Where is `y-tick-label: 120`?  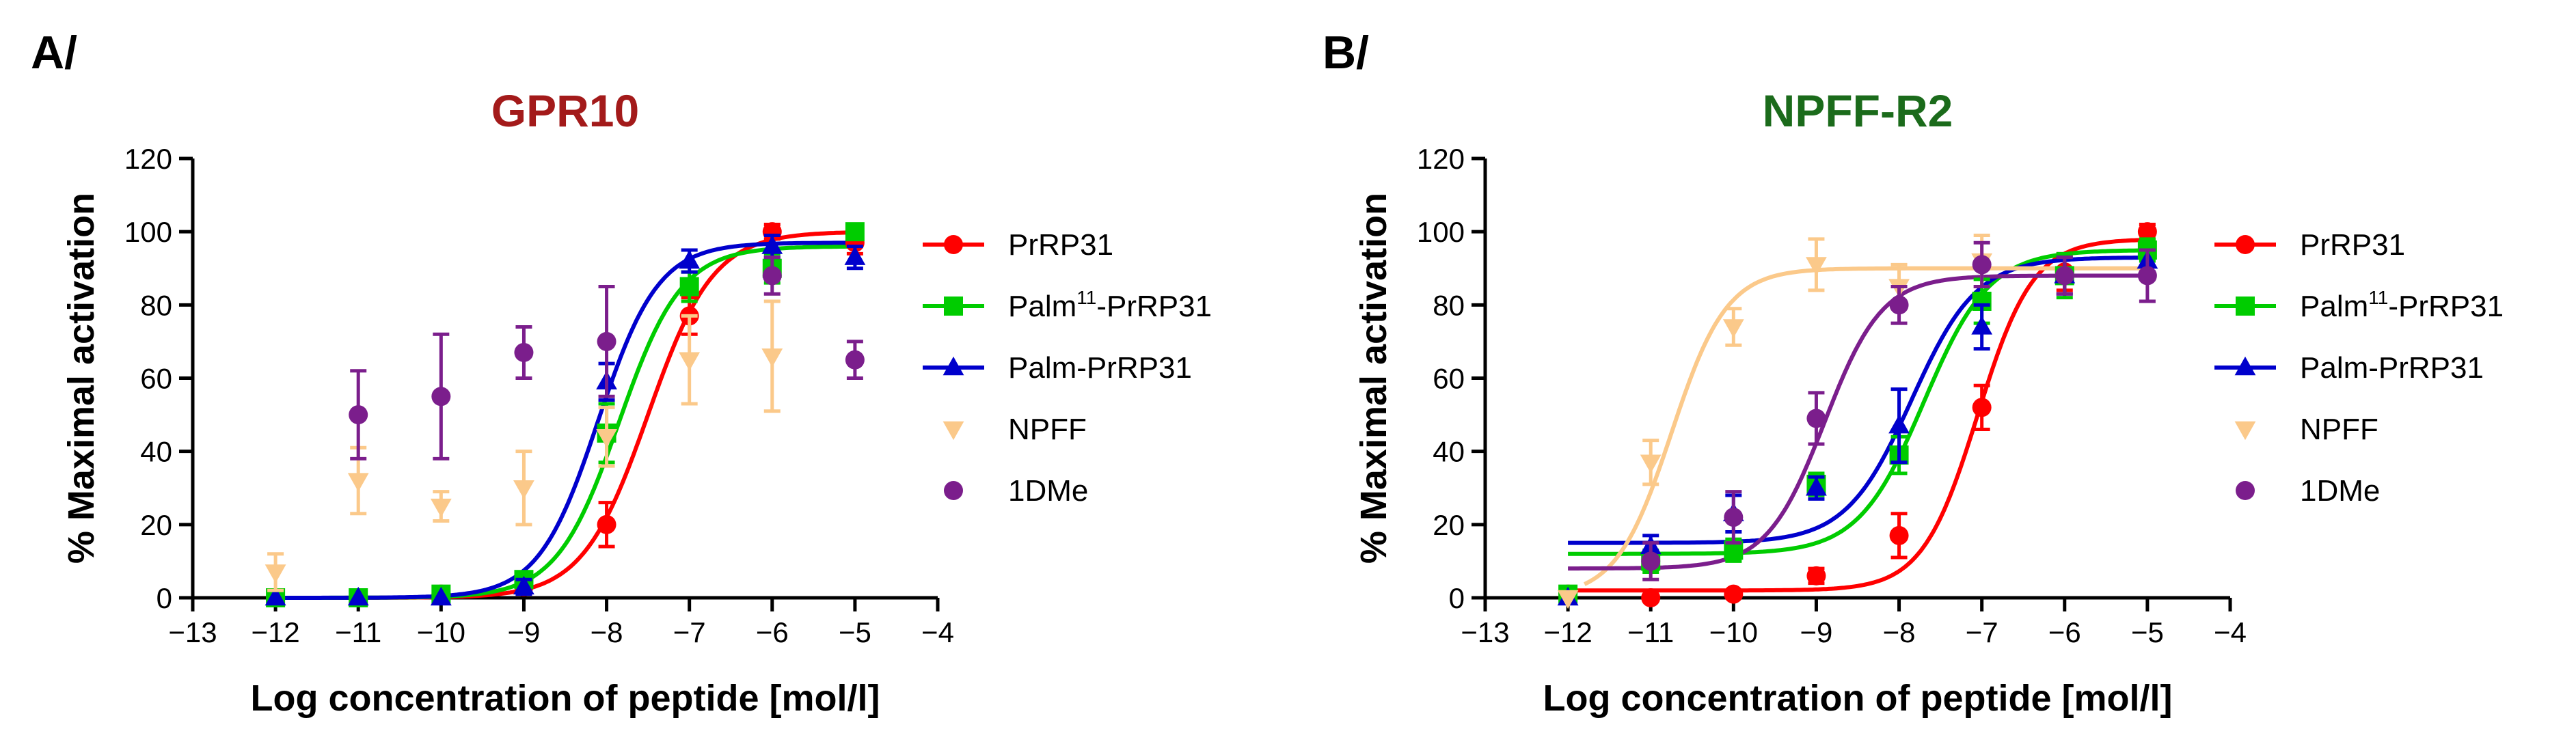 y-tick-label: 120 is located at coordinates (1441, 159).